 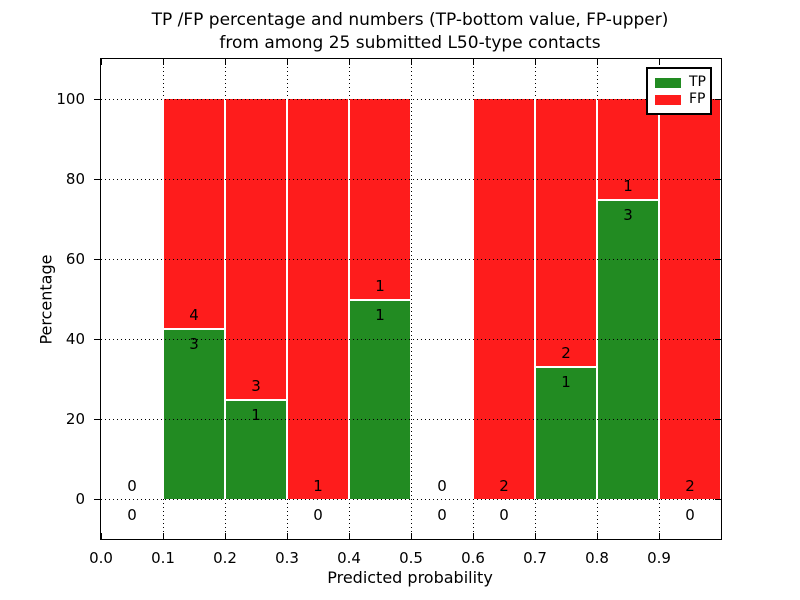 What do you see at coordinates (668, 99) in the screenshot?
I see `legend-swatch-fp` at bounding box center [668, 99].